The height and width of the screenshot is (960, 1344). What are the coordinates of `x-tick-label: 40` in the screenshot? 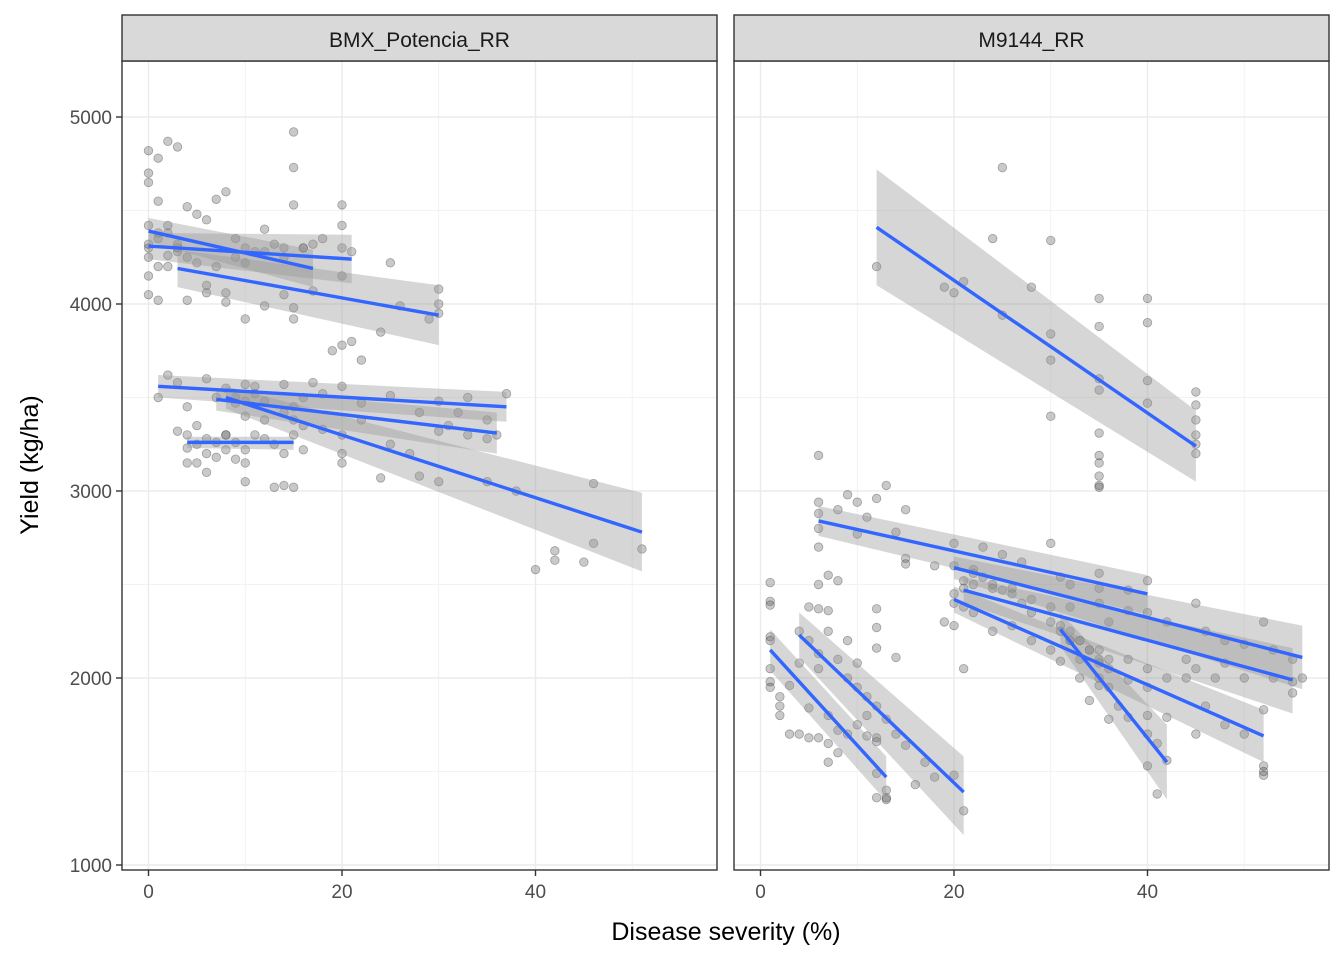 It's located at (535, 892).